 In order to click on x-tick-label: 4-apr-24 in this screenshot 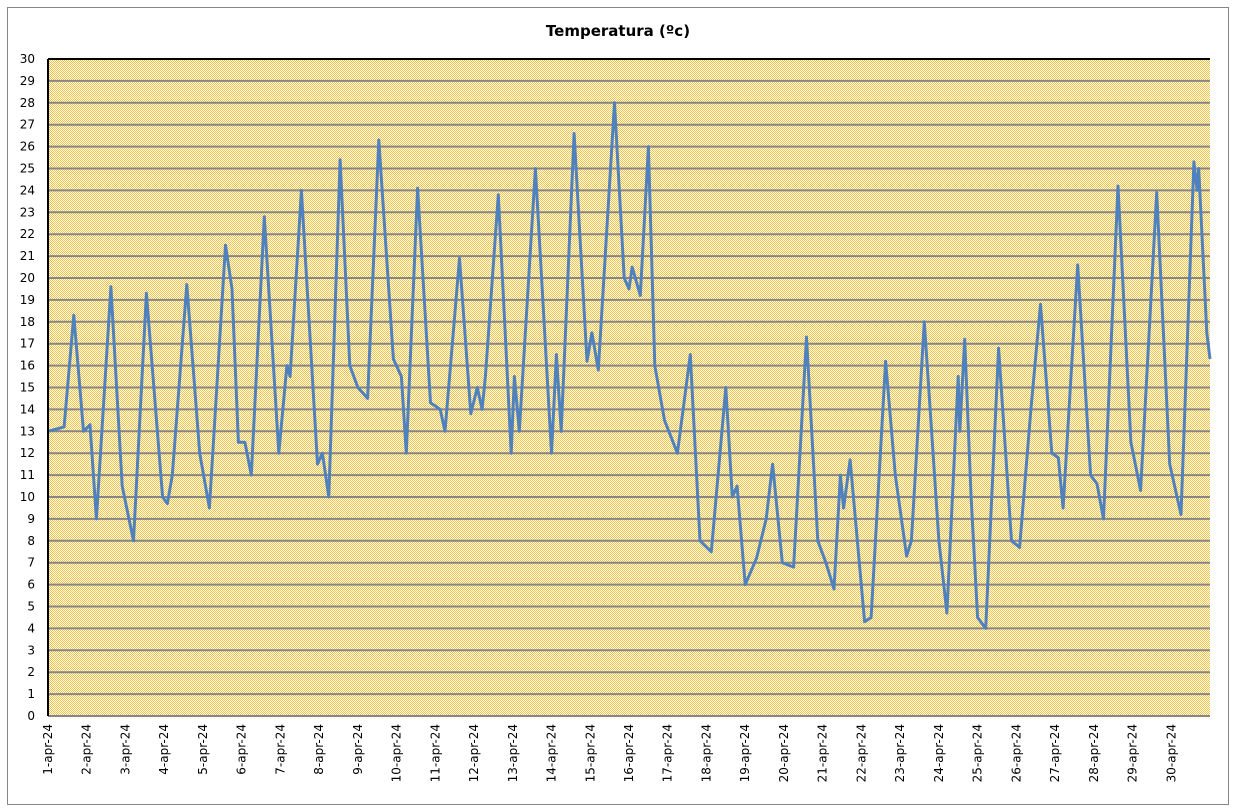, I will do `click(164, 749)`.